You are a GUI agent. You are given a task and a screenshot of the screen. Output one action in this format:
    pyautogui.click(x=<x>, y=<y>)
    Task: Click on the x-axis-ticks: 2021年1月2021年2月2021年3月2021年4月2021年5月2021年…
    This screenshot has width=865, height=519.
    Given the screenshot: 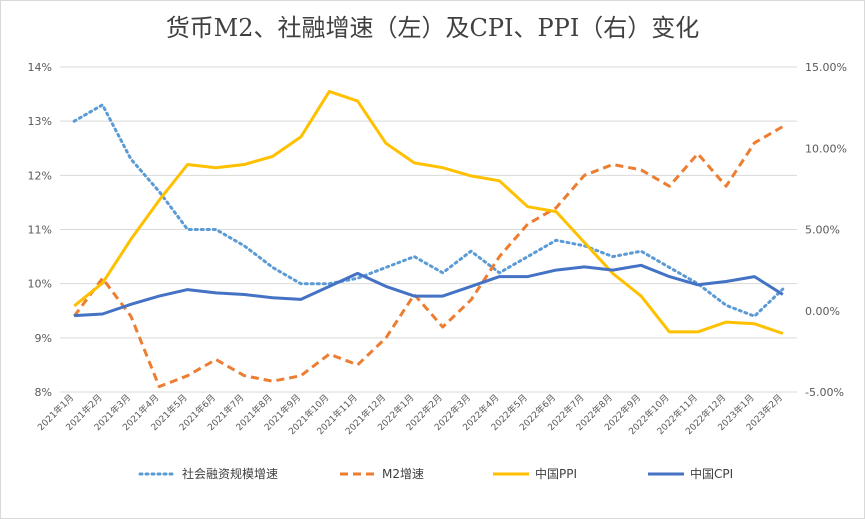 What is the action you would take?
    pyautogui.click(x=410, y=415)
    